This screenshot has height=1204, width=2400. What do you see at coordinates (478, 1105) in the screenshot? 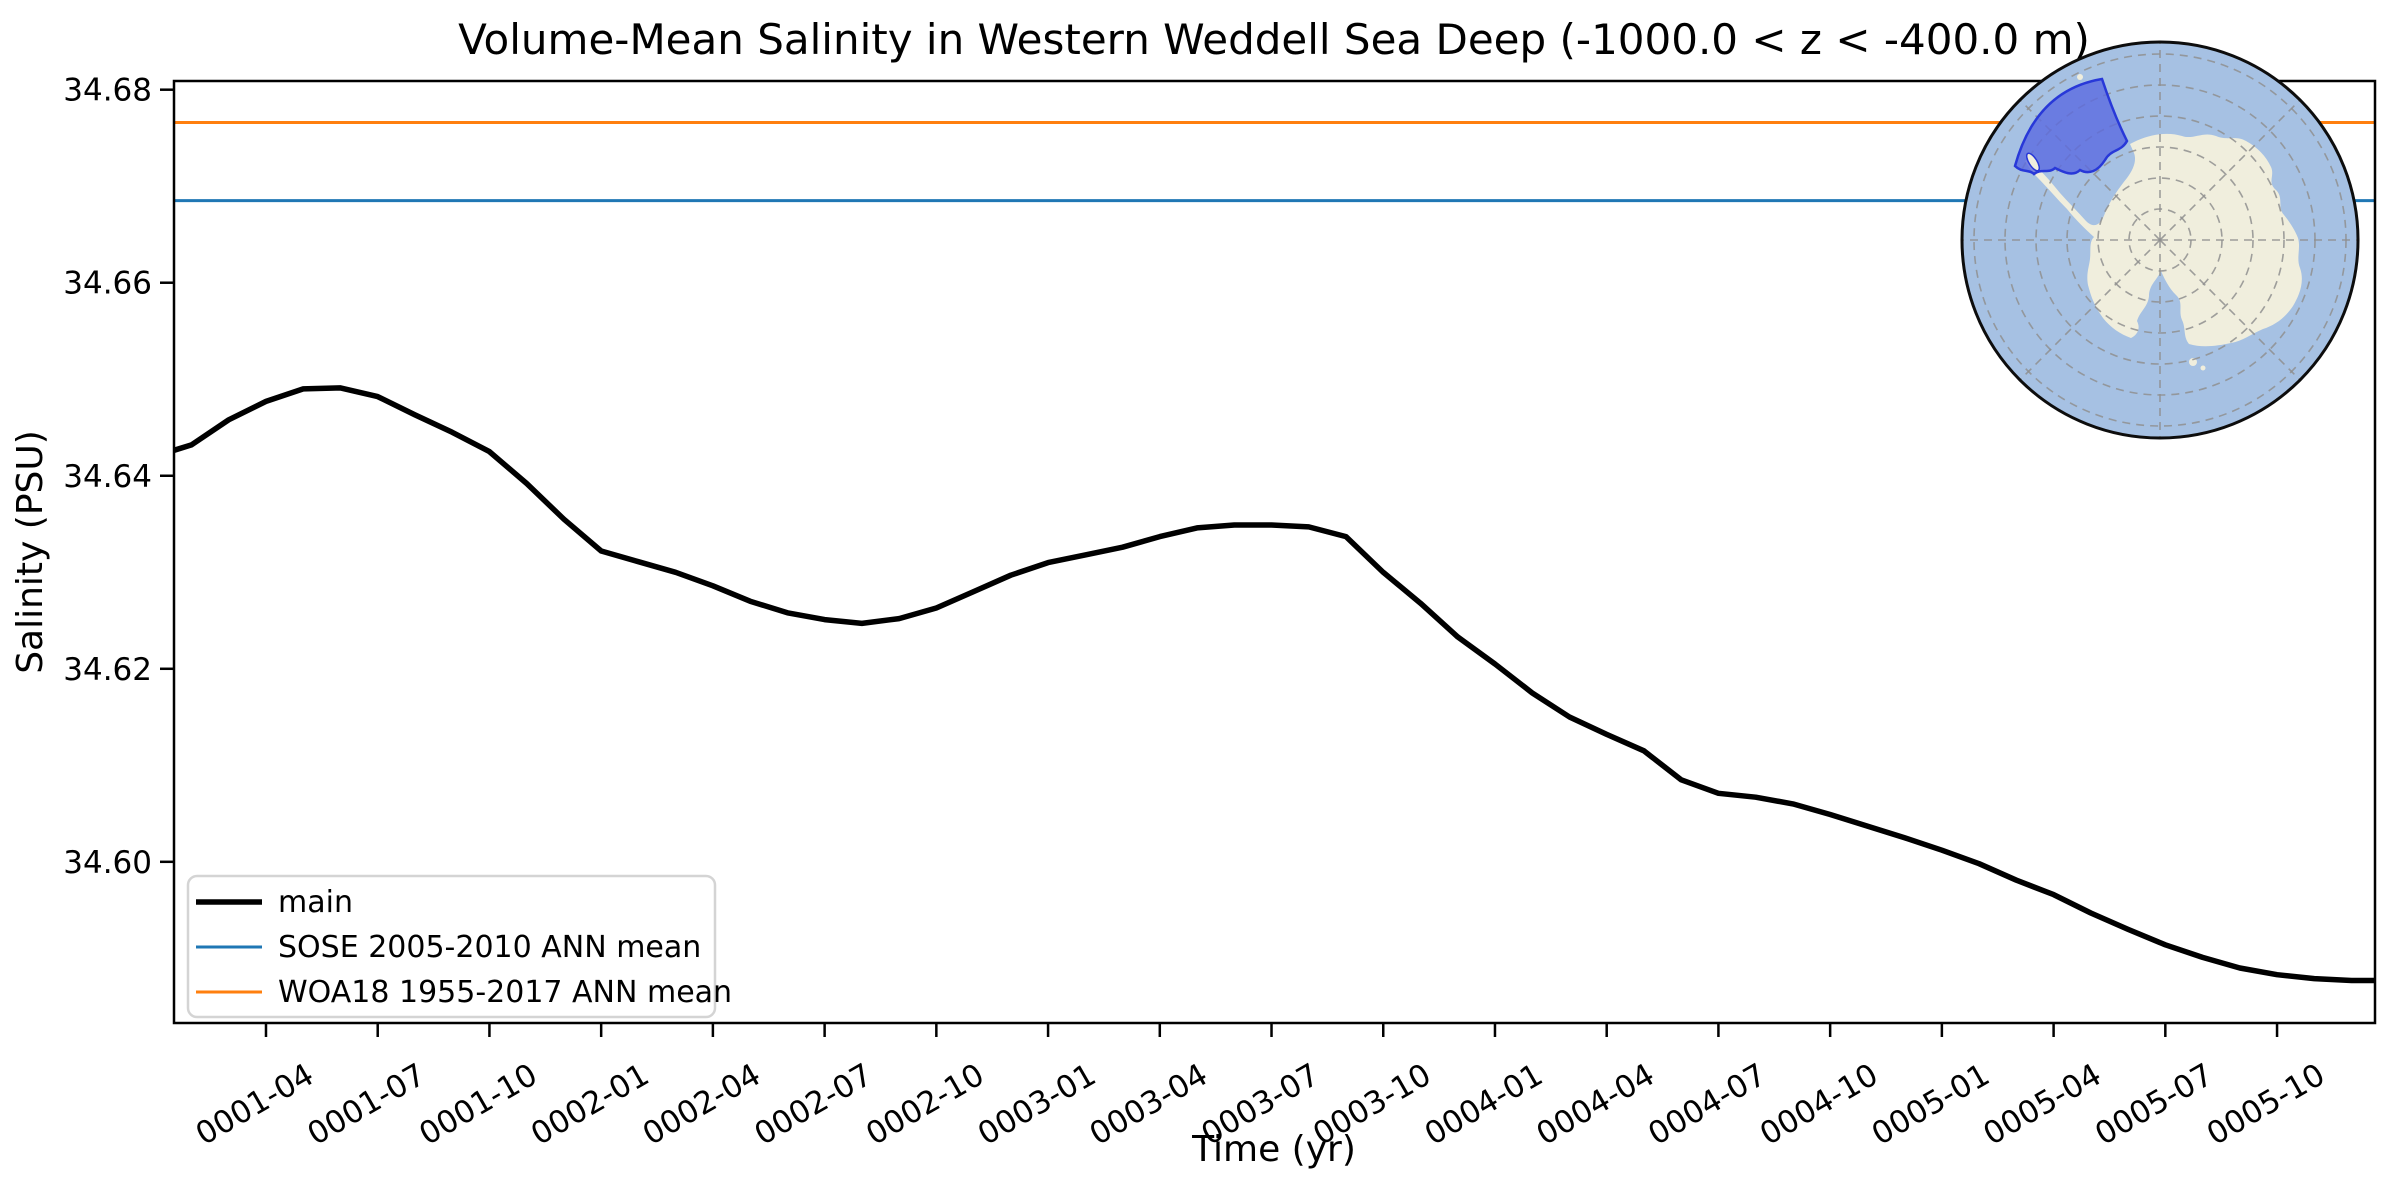
I see `x-axis-tick-label: 0001-10` at bounding box center [478, 1105].